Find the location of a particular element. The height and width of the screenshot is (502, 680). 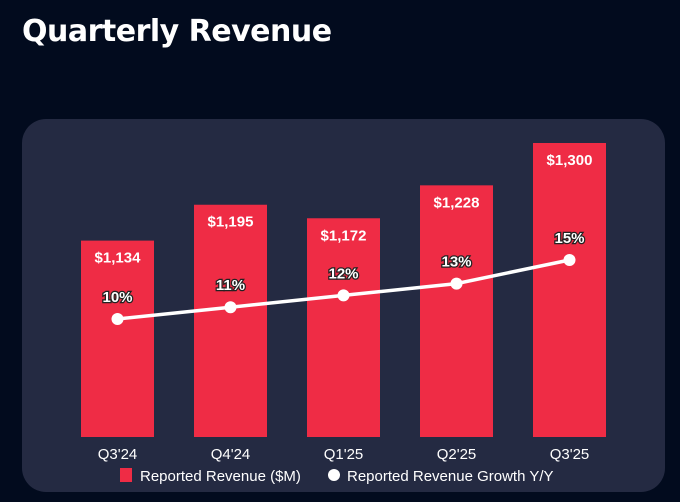

revenue-label: $1,195 is located at coordinates (231, 222).